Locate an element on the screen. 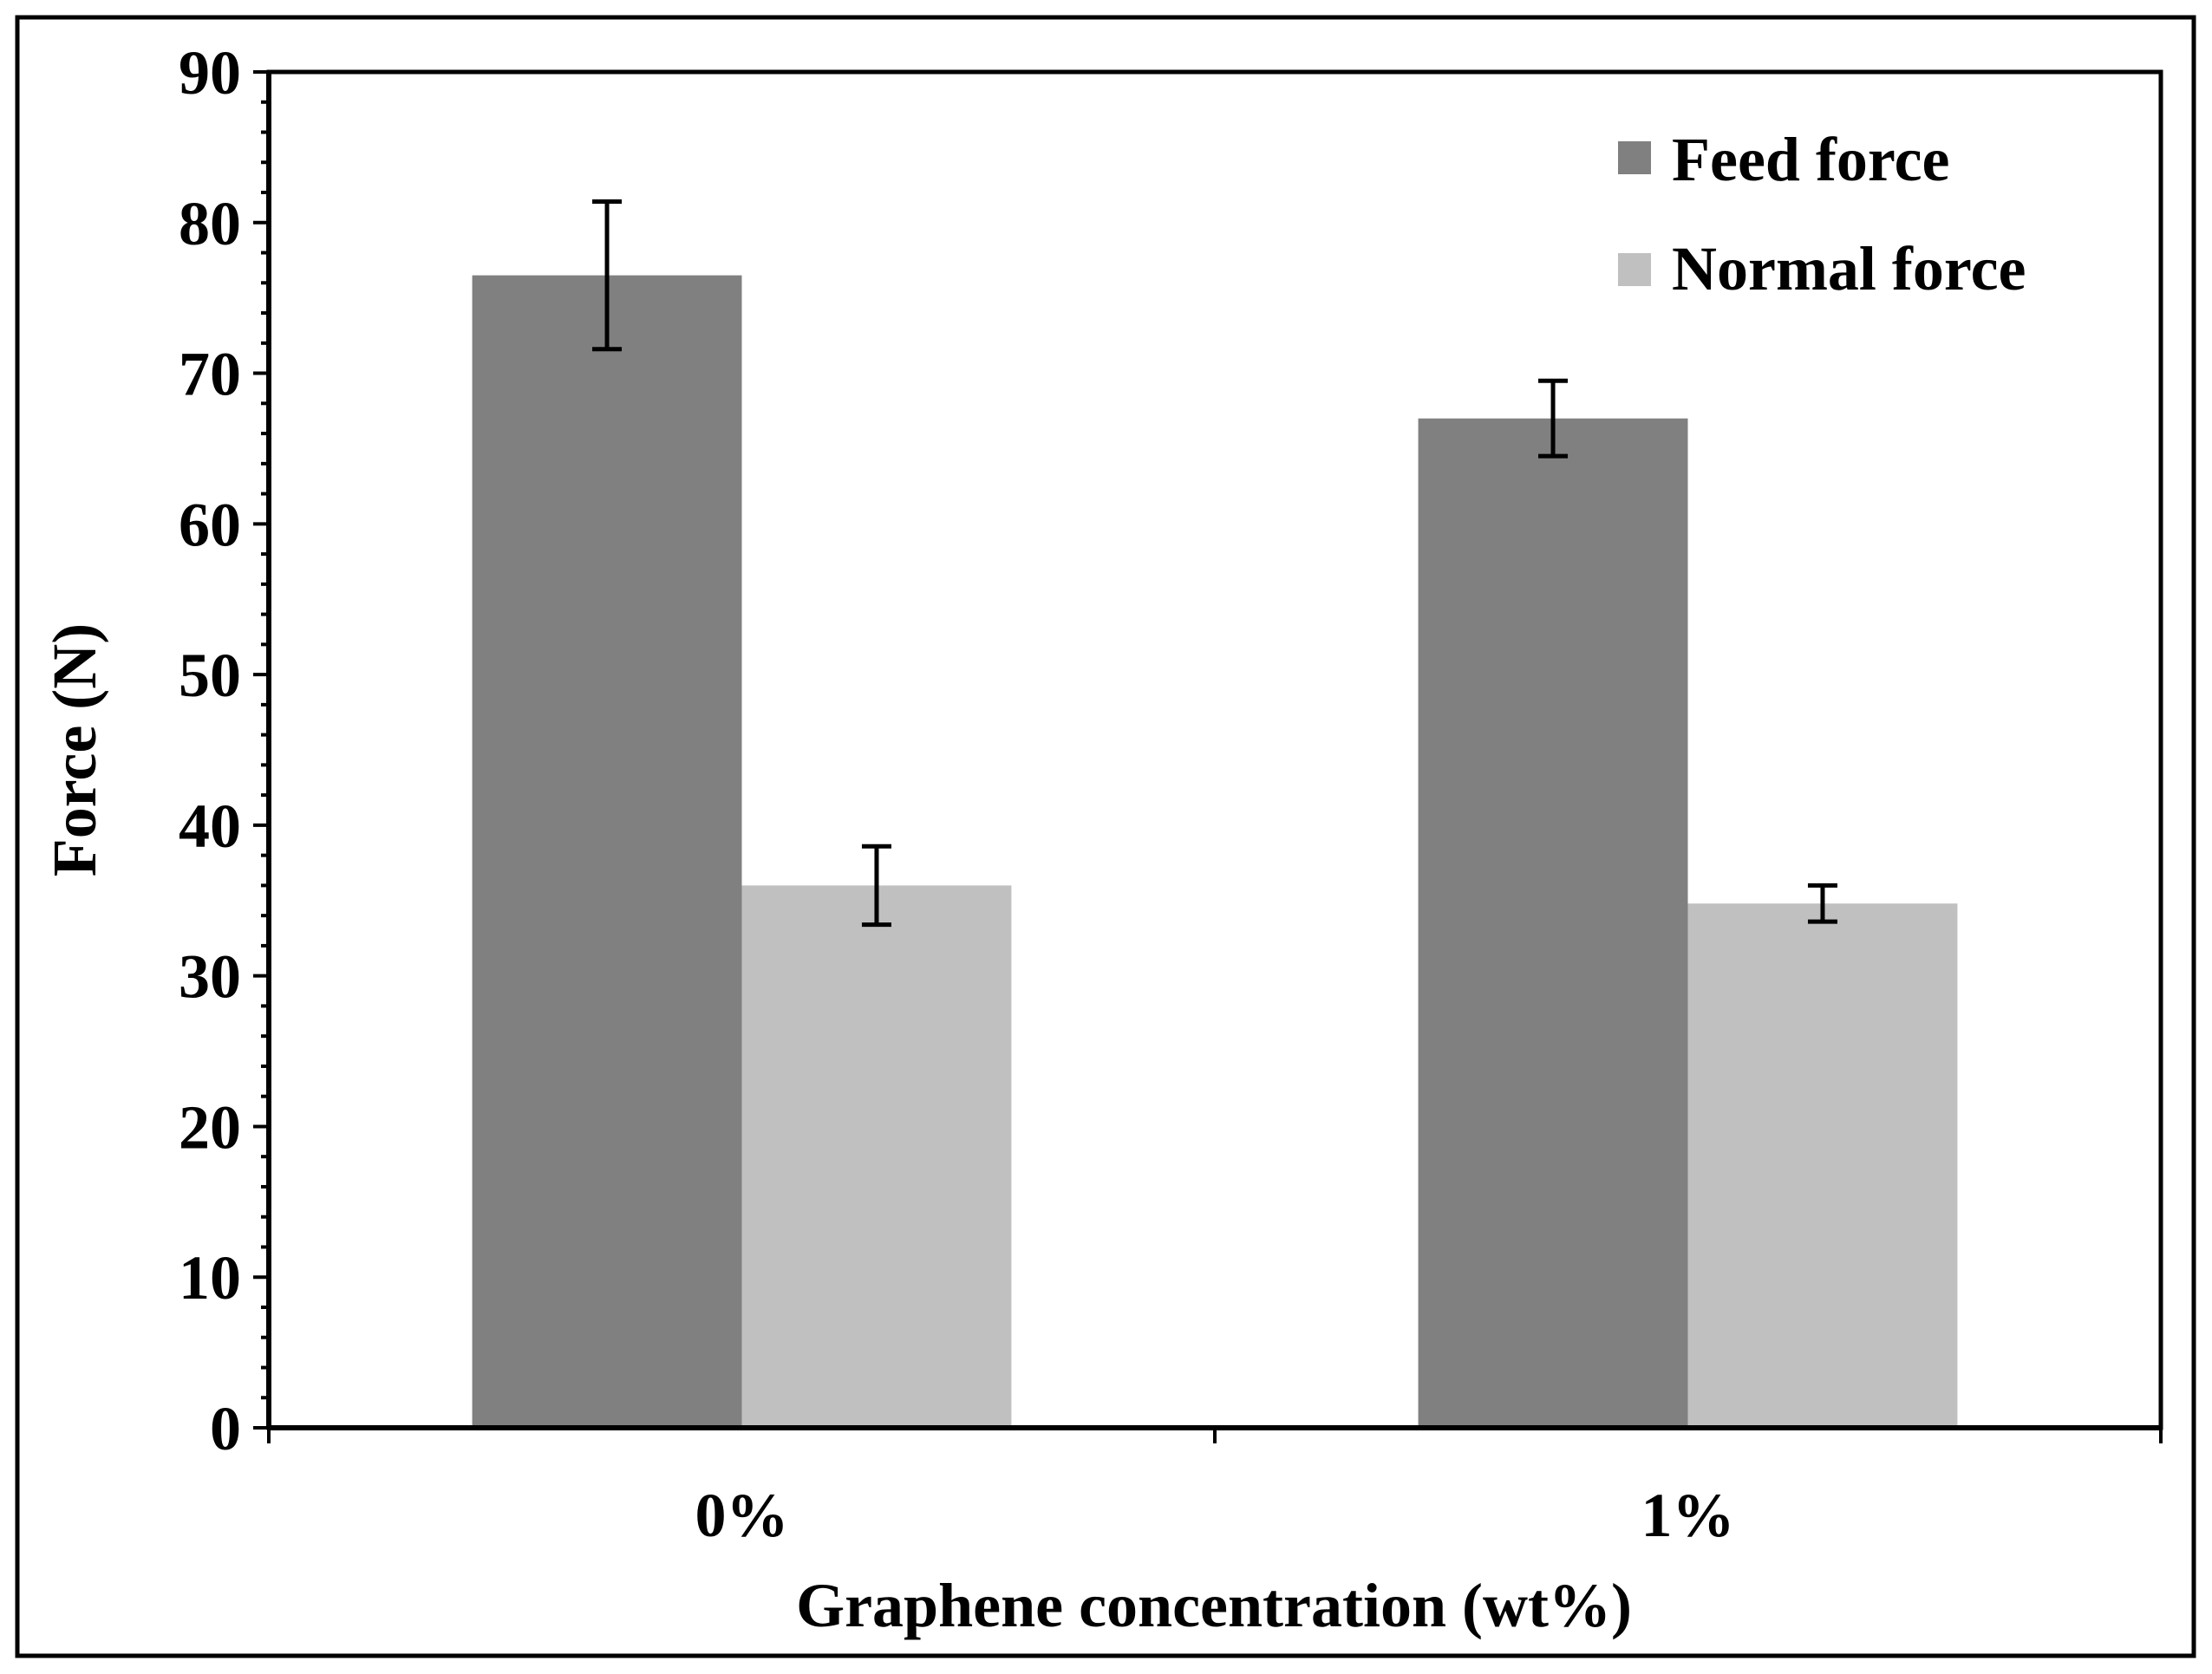  y-tick-label: 0 is located at coordinates (225, 1428).